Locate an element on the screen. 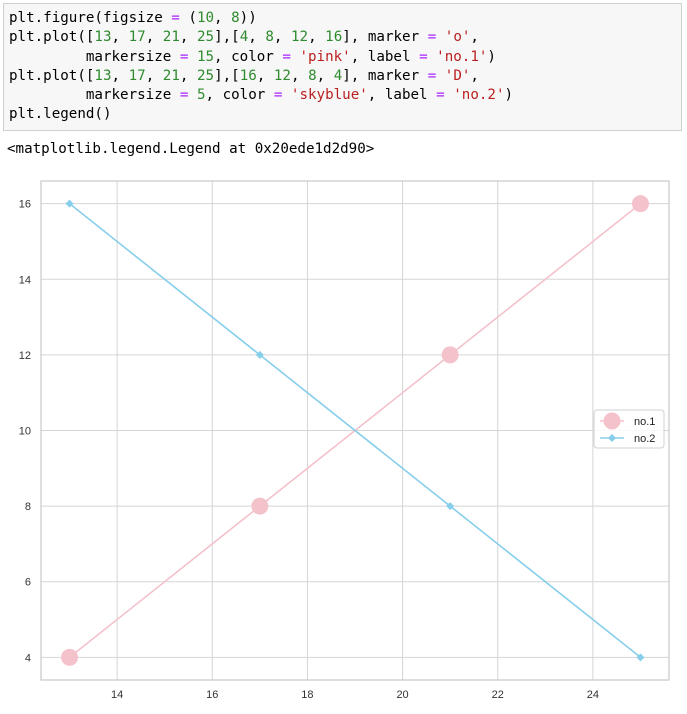 The height and width of the screenshot is (714, 687). code-token: 'skyblue' is located at coordinates (329, 95).